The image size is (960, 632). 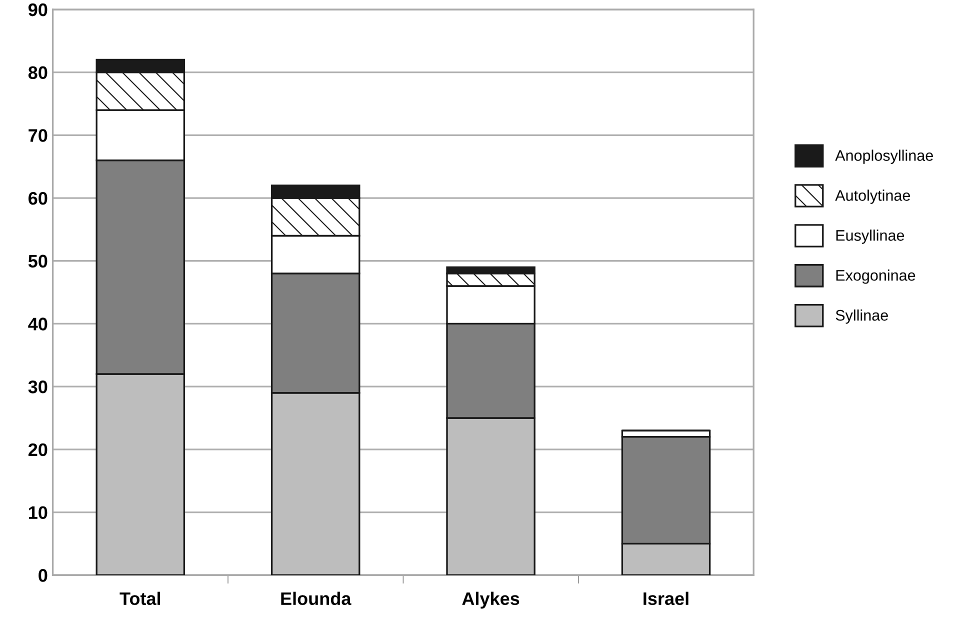 What do you see at coordinates (38, 324) in the screenshot?
I see `y-tick-label: 40` at bounding box center [38, 324].